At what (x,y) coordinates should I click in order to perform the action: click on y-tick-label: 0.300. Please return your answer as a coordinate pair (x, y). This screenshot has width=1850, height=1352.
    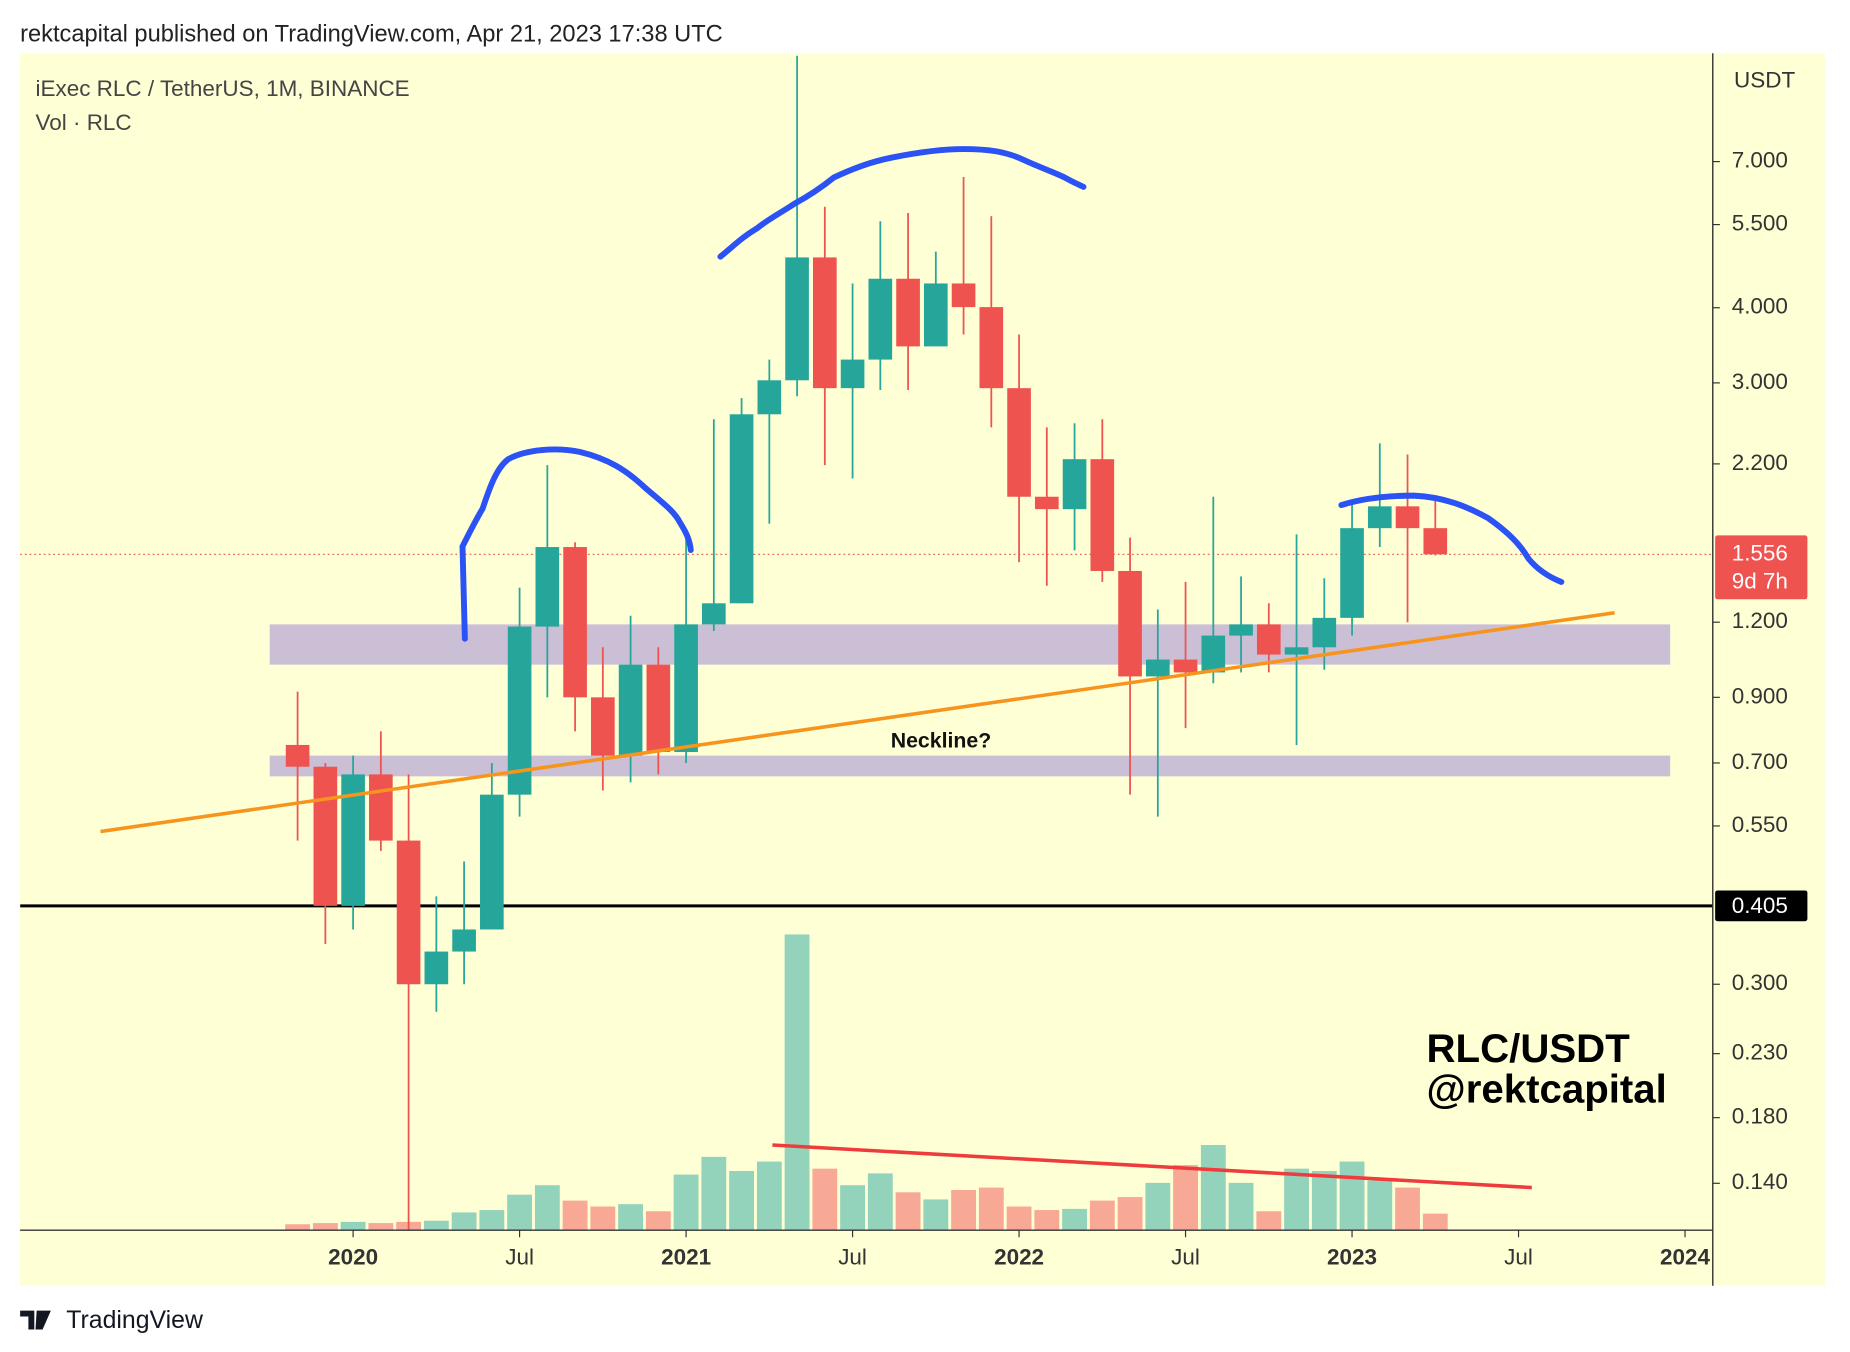
    Looking at the image, I should click on (1760, 982).